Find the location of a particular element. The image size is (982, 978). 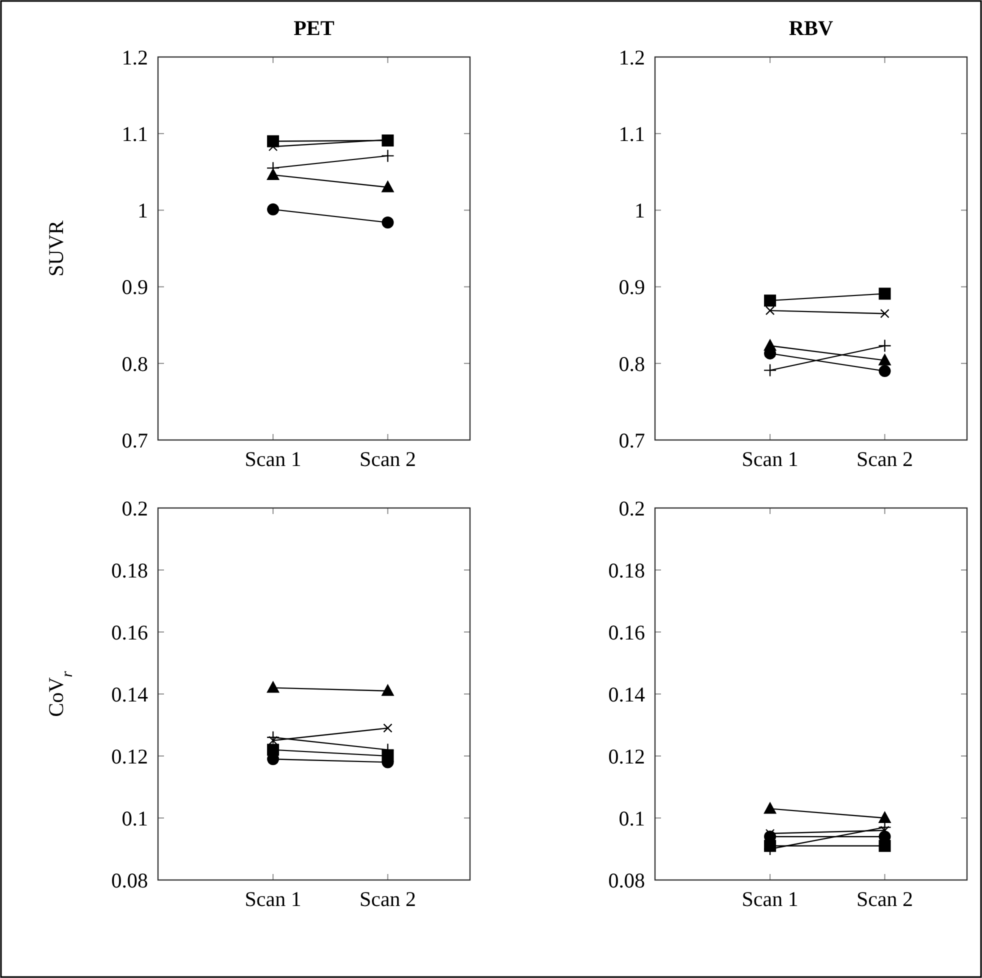

chart-title: PET is located at coordinates (314, 28).